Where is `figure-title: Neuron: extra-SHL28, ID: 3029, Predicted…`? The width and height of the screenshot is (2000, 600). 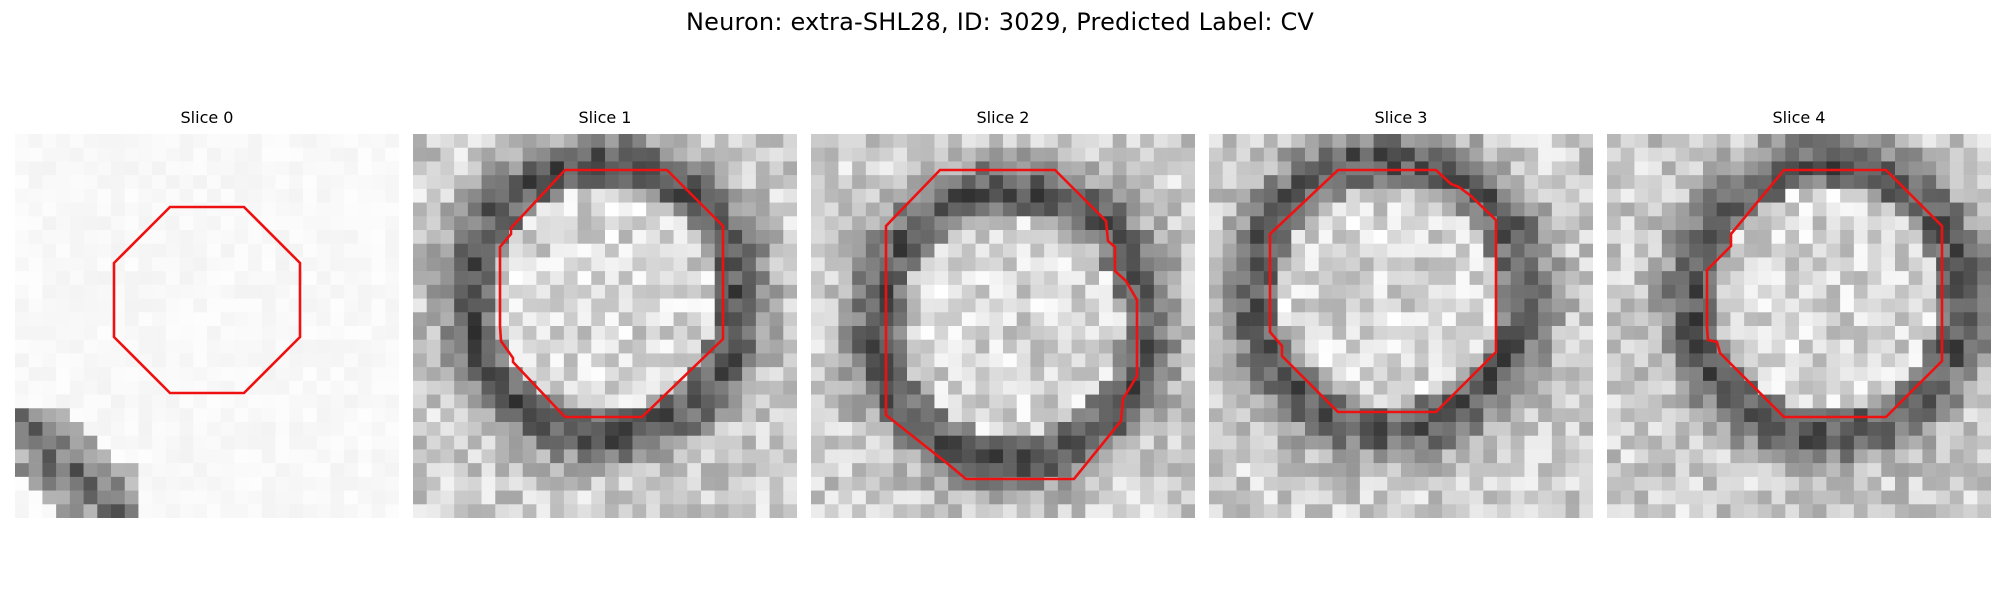 figure-title: Neuron: extra-SHL28, ID: 3029, Predicted… is located at coordinates (1000, 22).